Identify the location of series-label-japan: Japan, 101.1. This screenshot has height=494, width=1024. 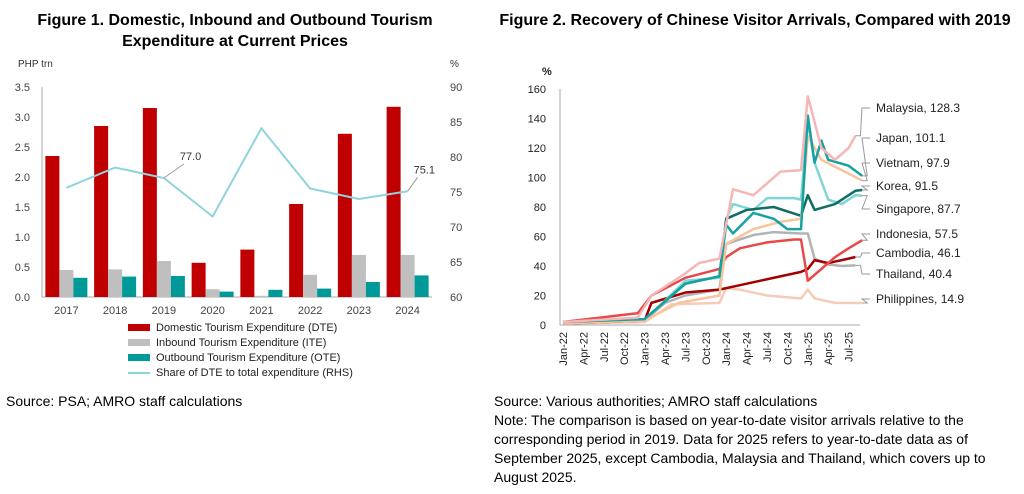
(911, 138).